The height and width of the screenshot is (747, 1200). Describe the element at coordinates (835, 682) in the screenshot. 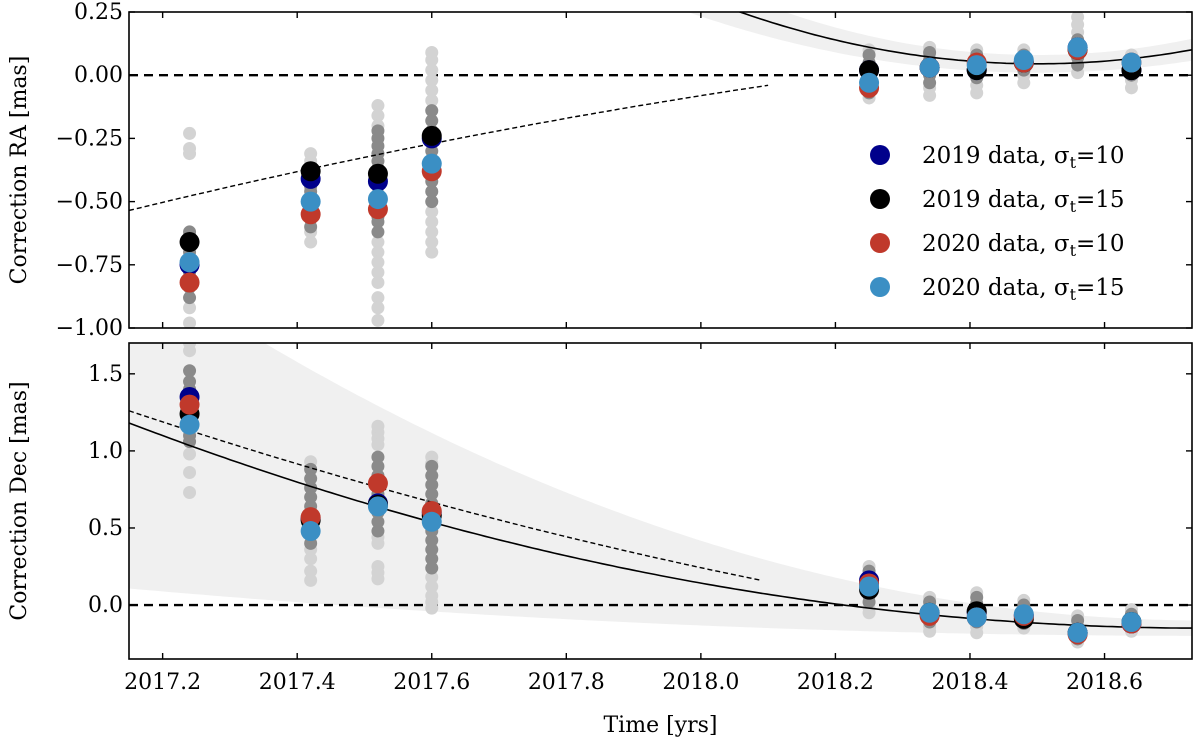

I see `x-tick-label: 2018.2` at that location.